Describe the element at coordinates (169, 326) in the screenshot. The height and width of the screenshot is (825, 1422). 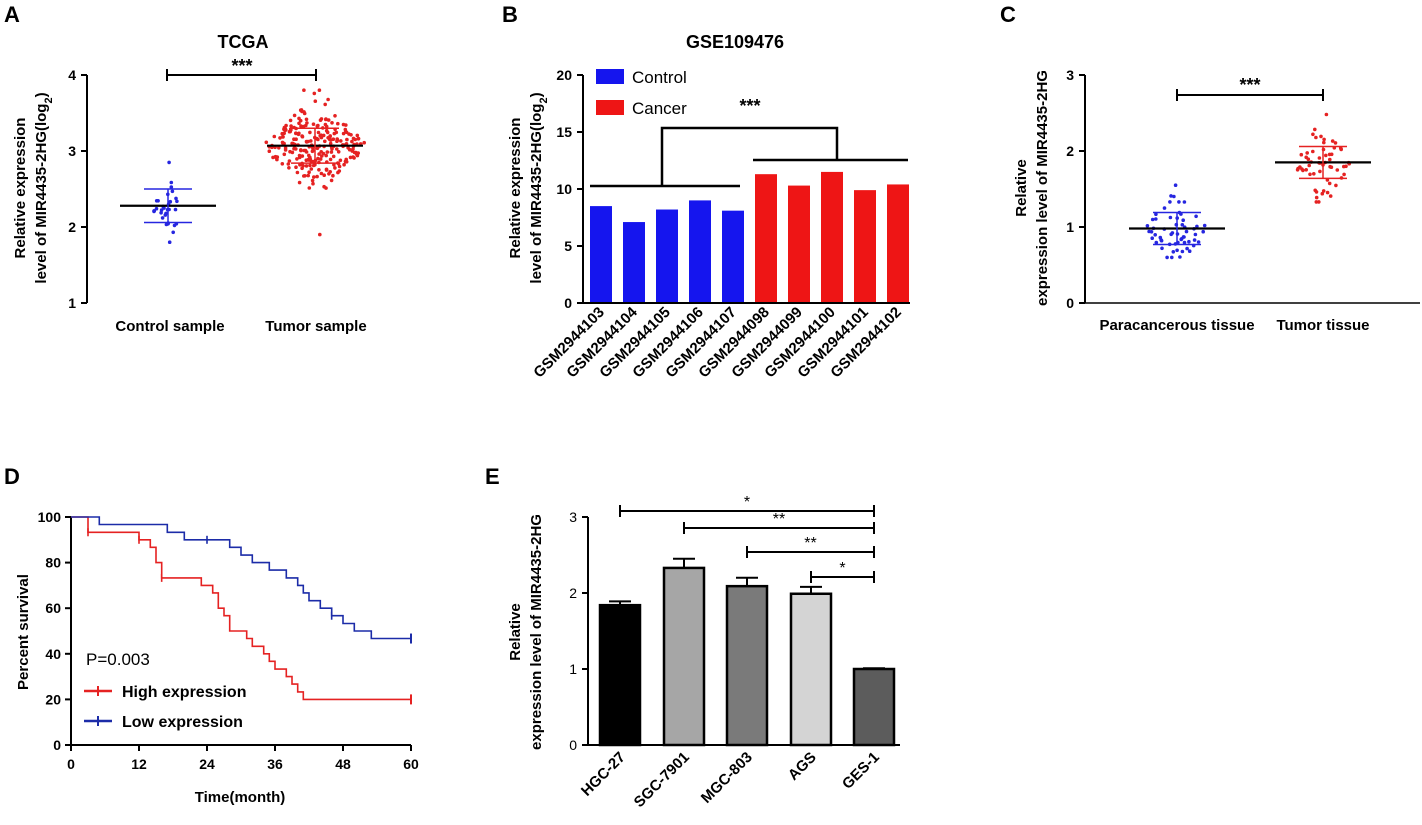
I see `panel-a-xcat-control: Control sample` at that location.